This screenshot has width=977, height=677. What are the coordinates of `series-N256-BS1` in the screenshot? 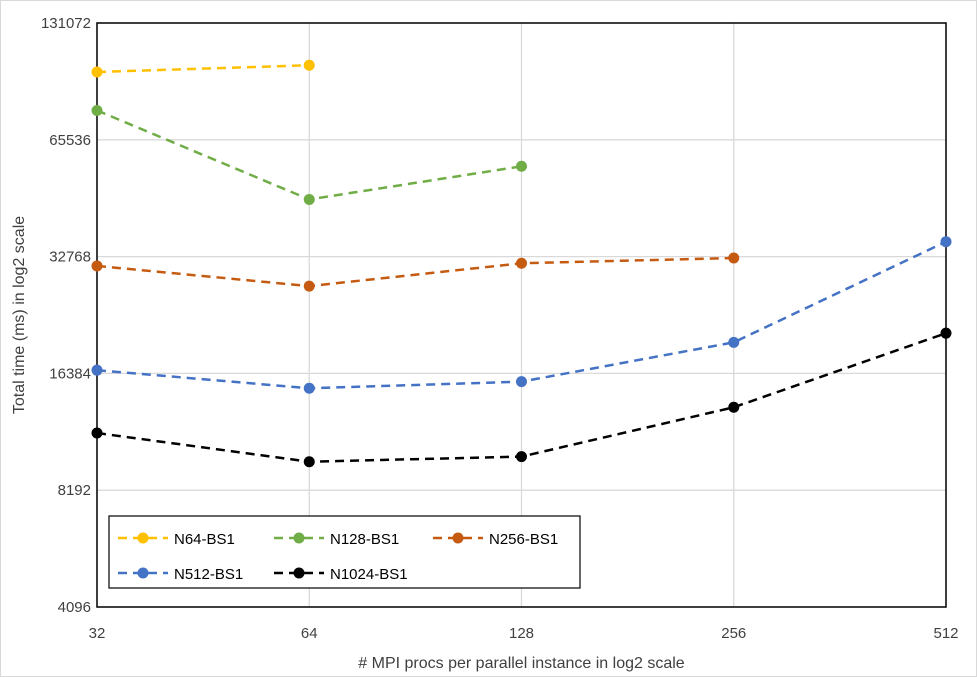 It's located at (415, 272).